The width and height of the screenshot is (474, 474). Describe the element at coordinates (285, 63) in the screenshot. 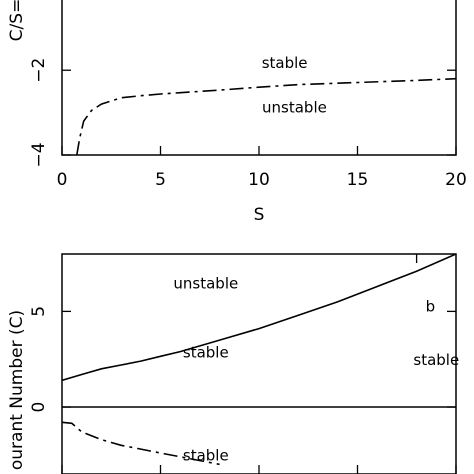

I see `top-panel-region-label: stable` at that location.